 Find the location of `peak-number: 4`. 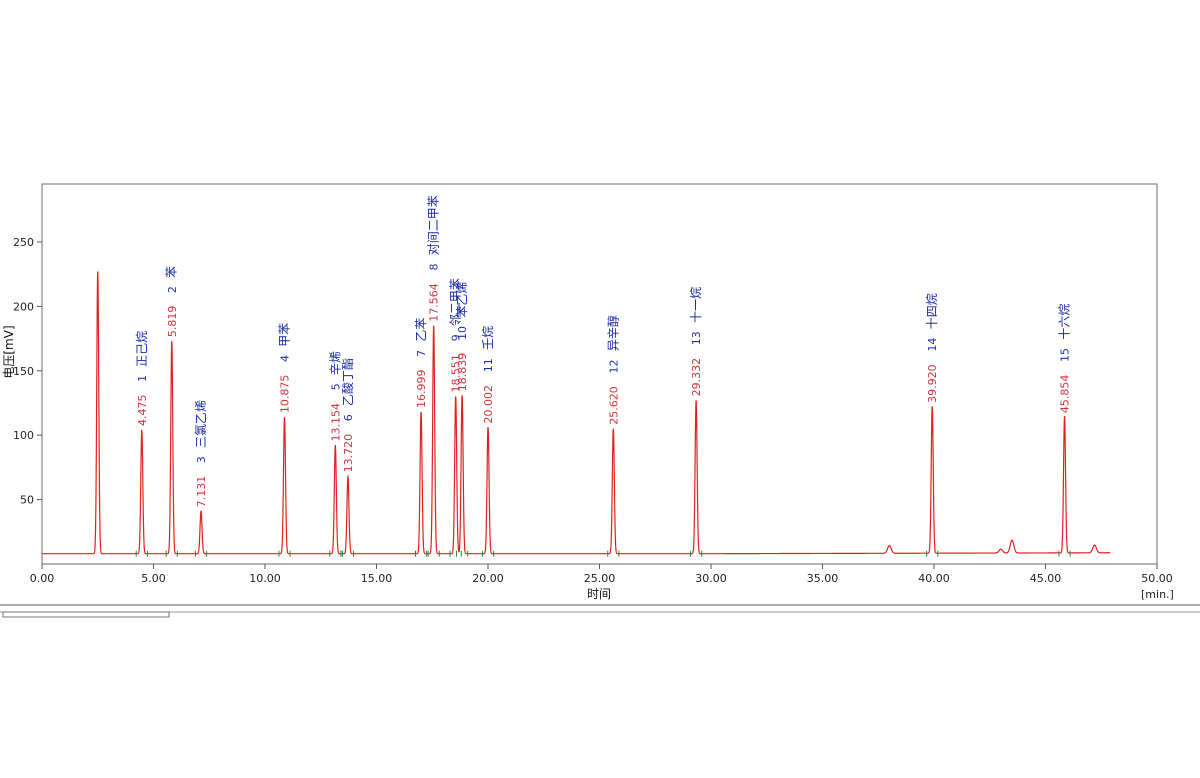

peak-number: 4 is located at coordinates (285, 358).